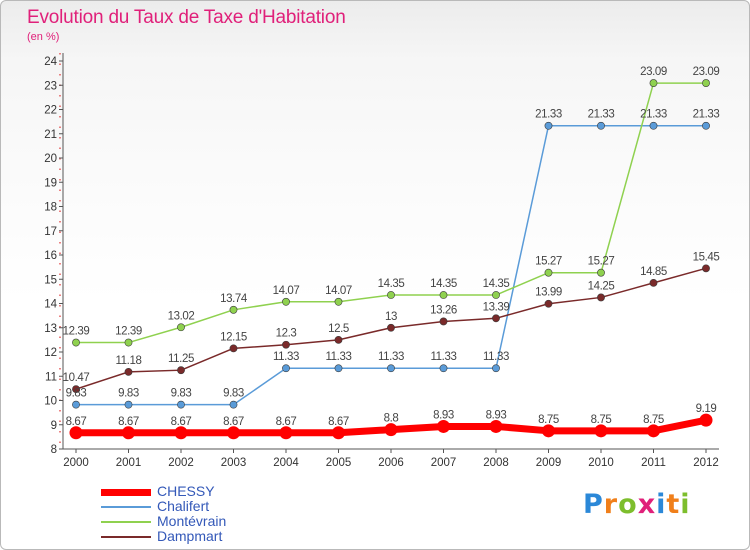 Image resolution: width=750 pixels, height=550 pixels. What do you see at coordinates (628, 504) in the screenshot?
I see `logo-letter: o` at bounding box center [628, 504].